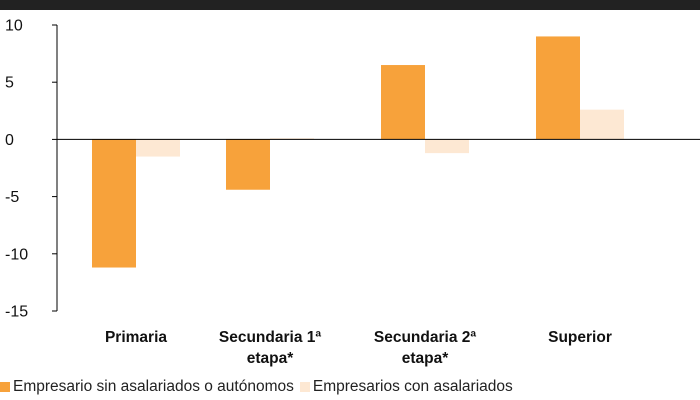  Describe the element at coordinates (270, 337) in the screenshot. I see `x-category-label-line: Secundaria 1ª` at that location.